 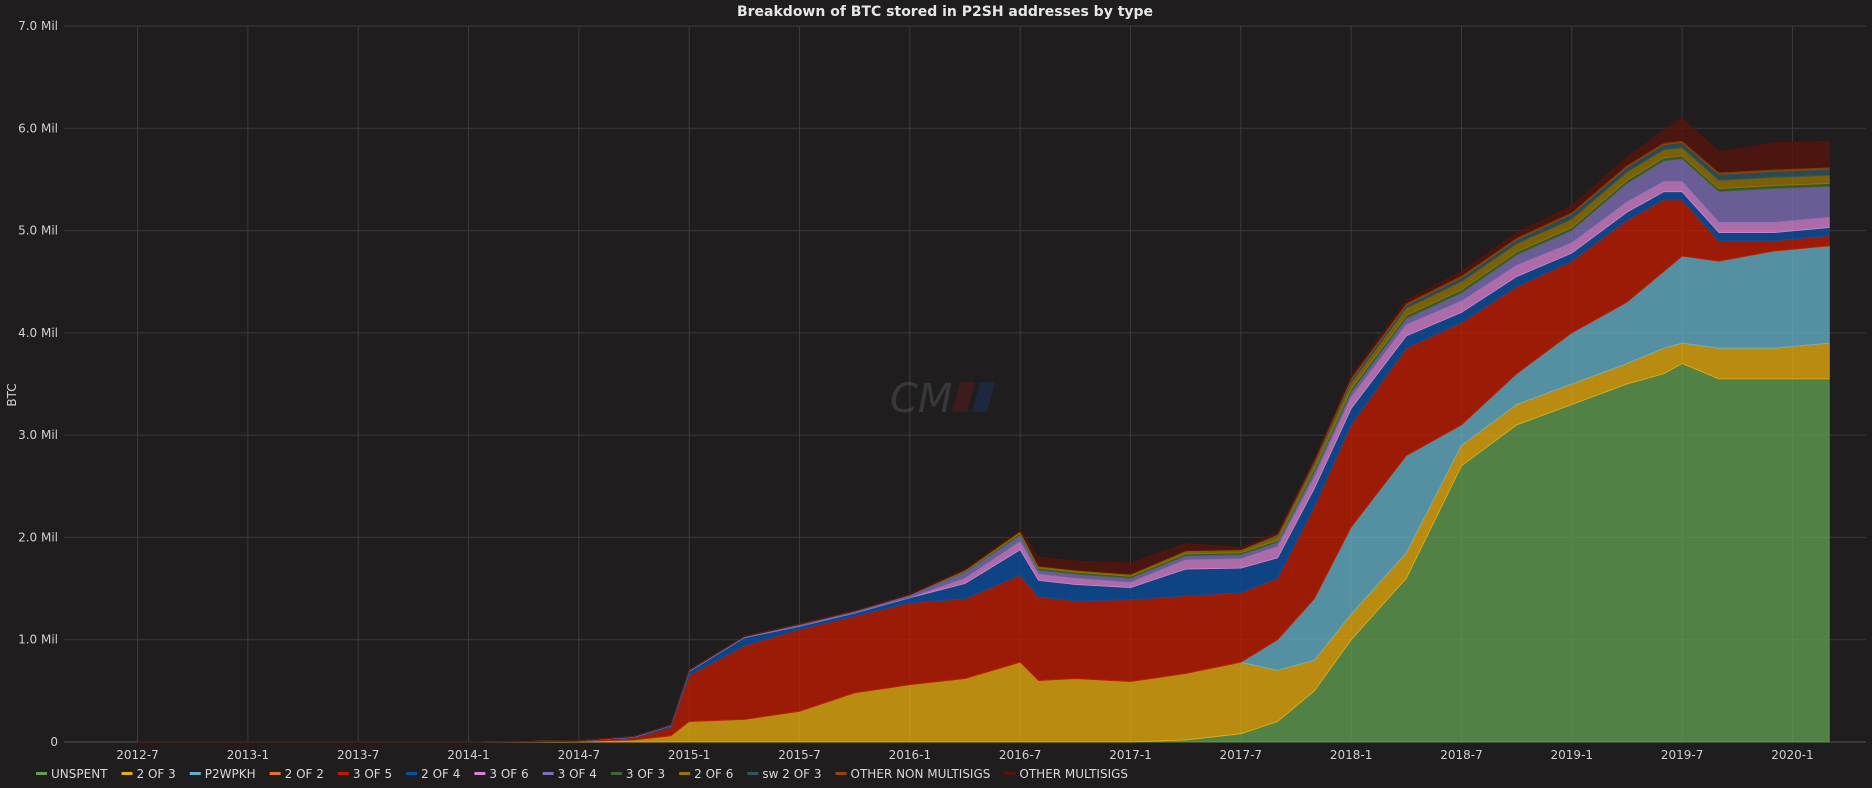 What do you see at coordinates (358, 755) in the screenshot?
I see `x-tick-label: 2013-7` at bounding box center [358, 755].